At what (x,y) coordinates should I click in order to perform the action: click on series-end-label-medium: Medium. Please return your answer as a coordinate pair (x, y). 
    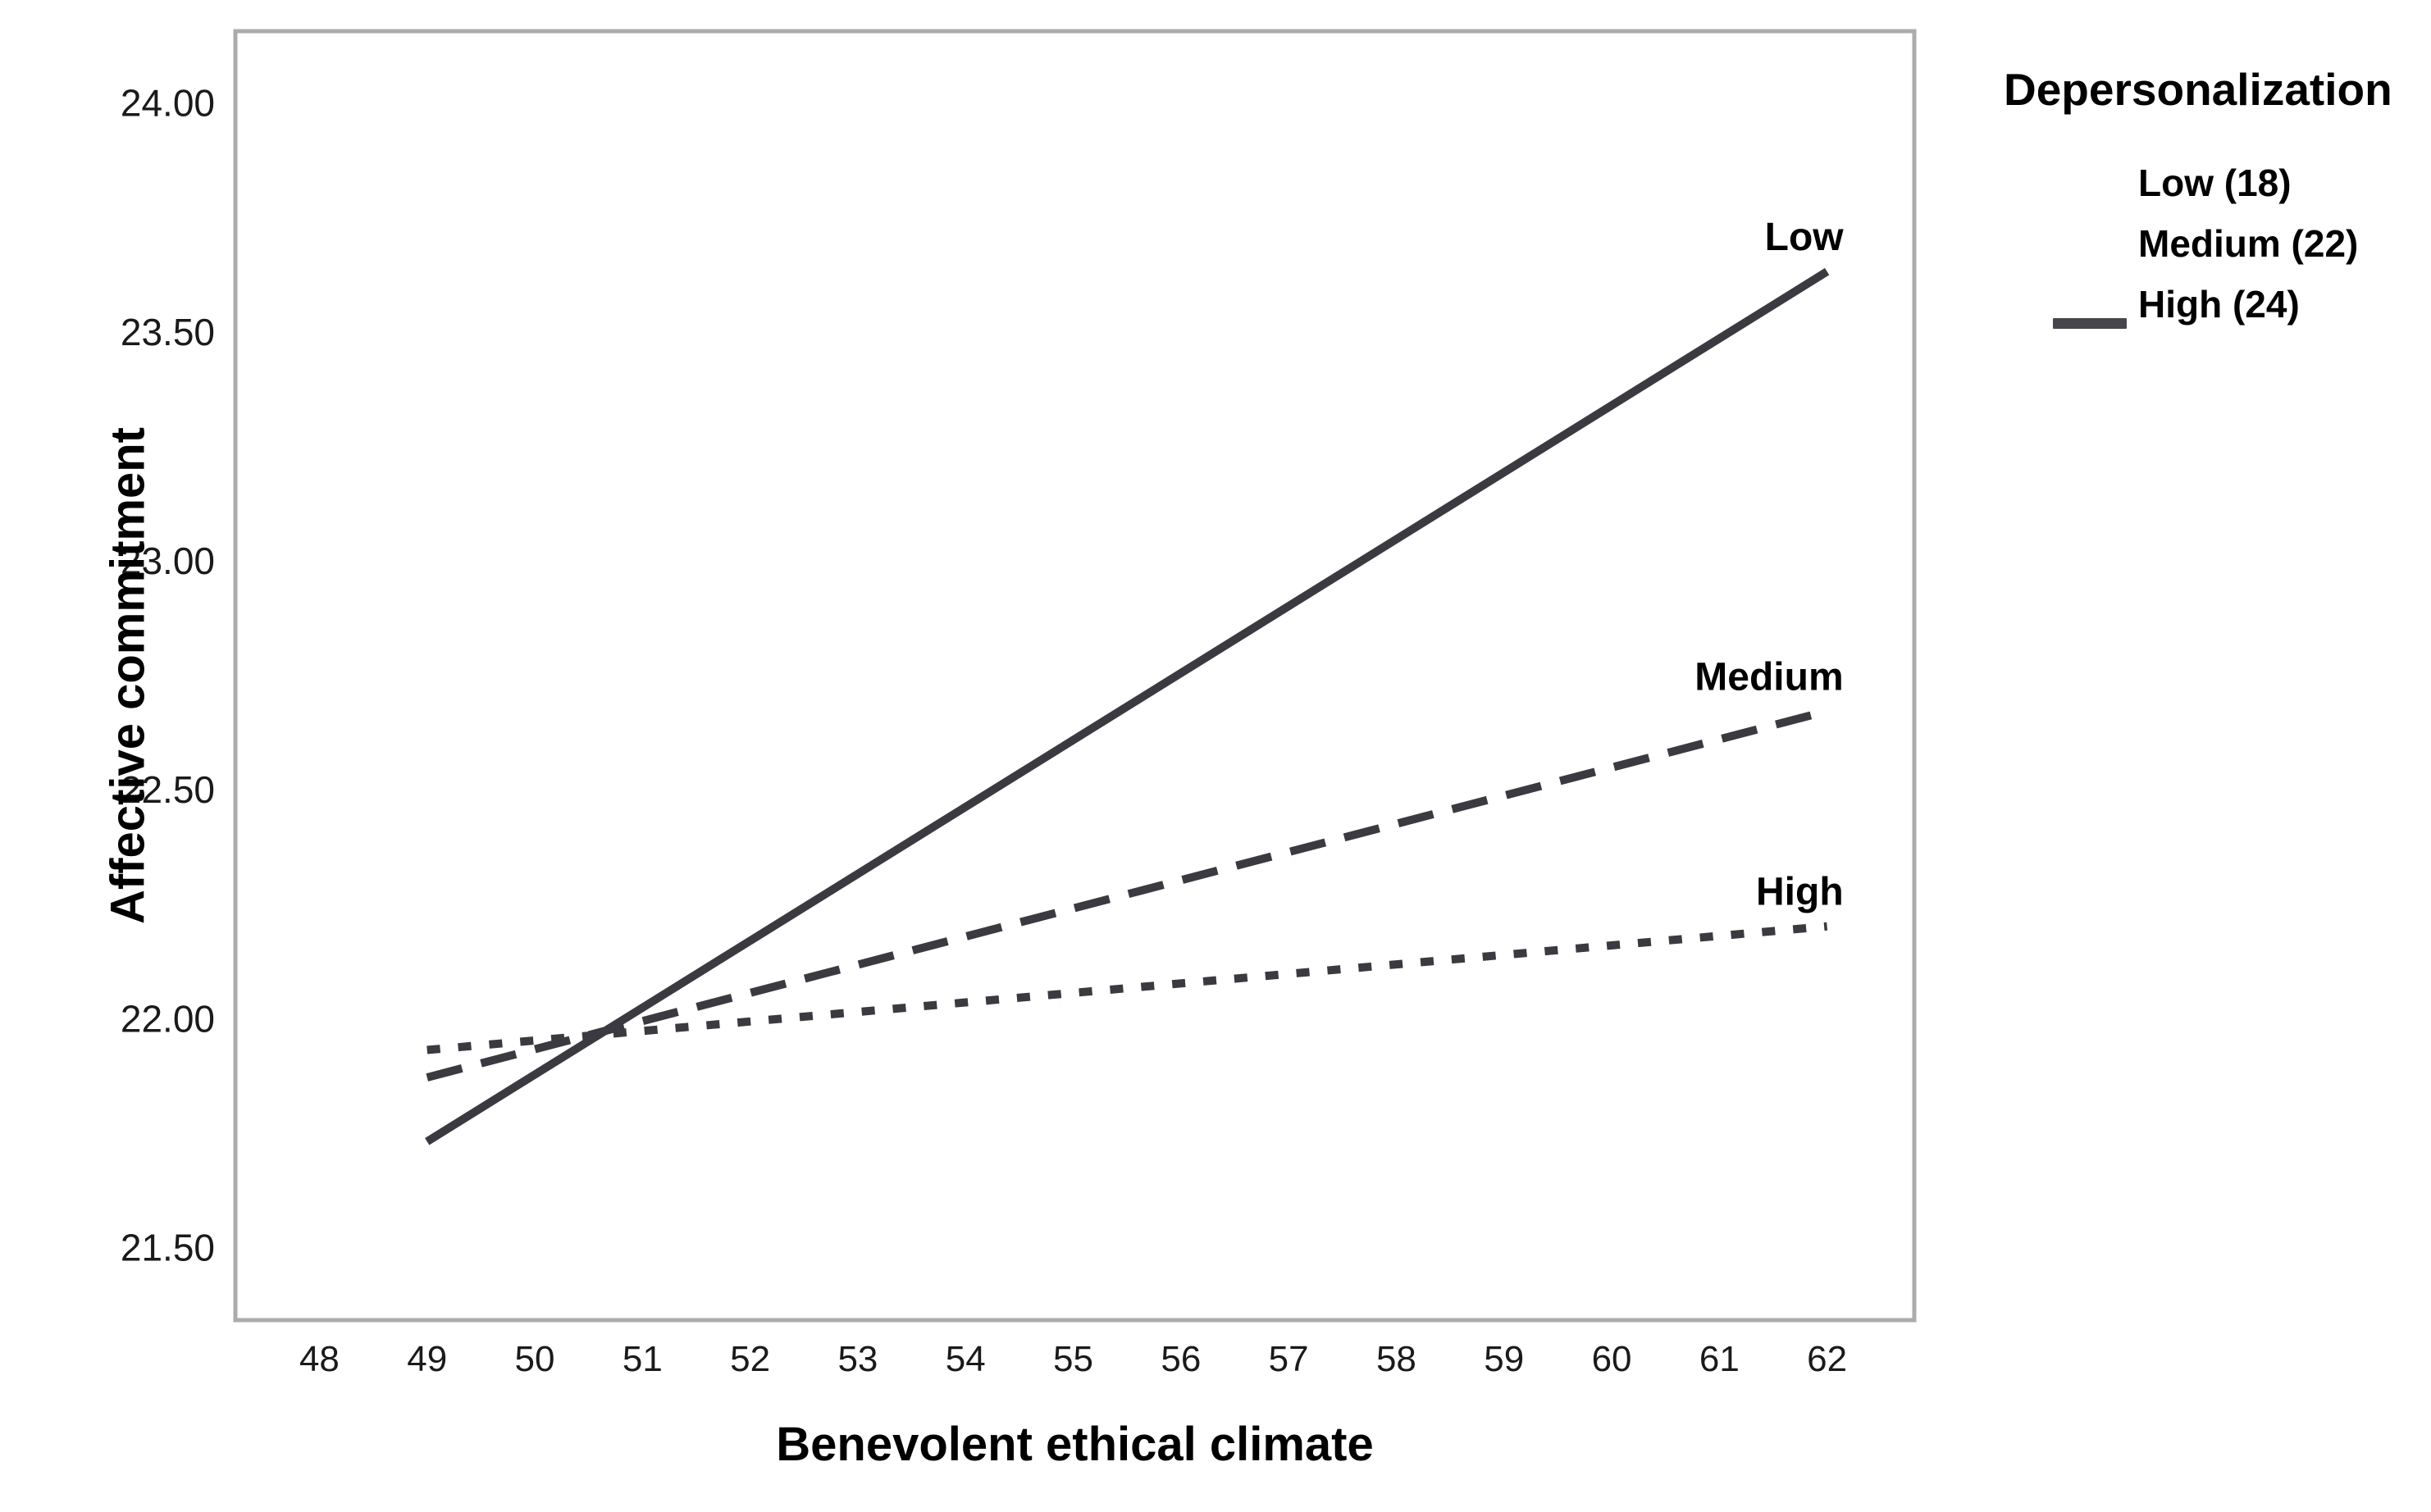
    Looking at the image, I should click on (1768, 677).